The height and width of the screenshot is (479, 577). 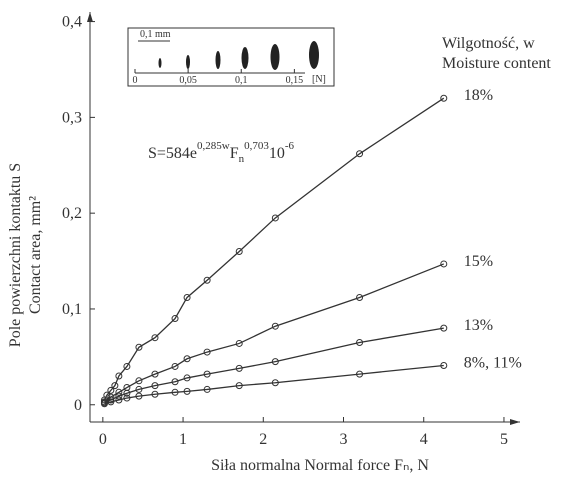 I want to click on series-label: 18%, so click(x=478, y=95).